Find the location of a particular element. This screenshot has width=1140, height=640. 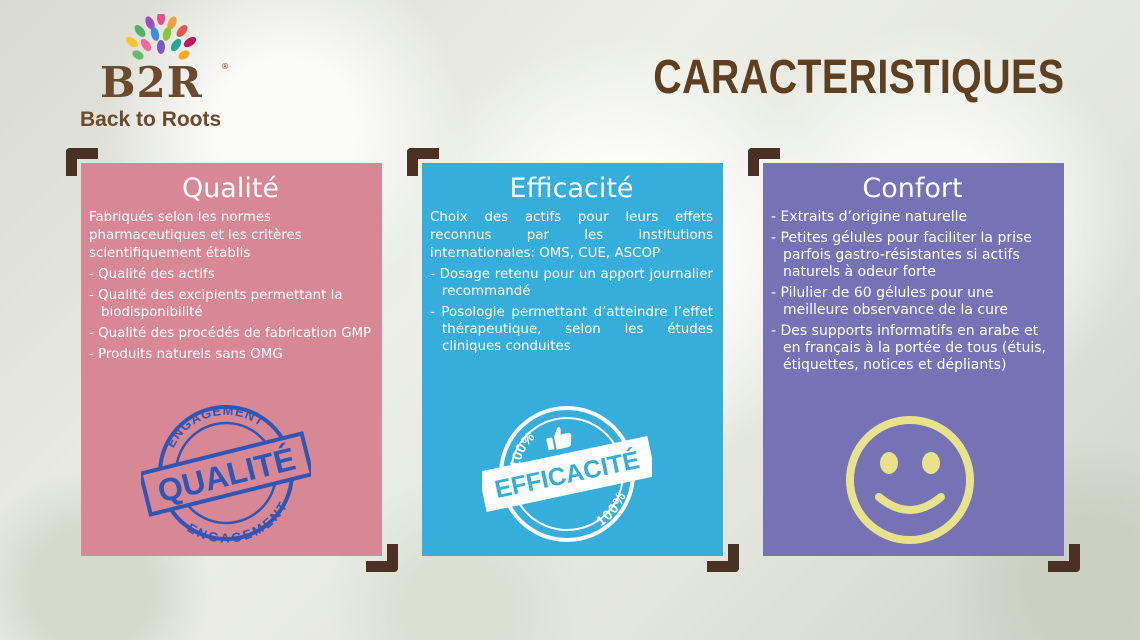

brand-name: Back to Roots is located at coordinates (151, 119).